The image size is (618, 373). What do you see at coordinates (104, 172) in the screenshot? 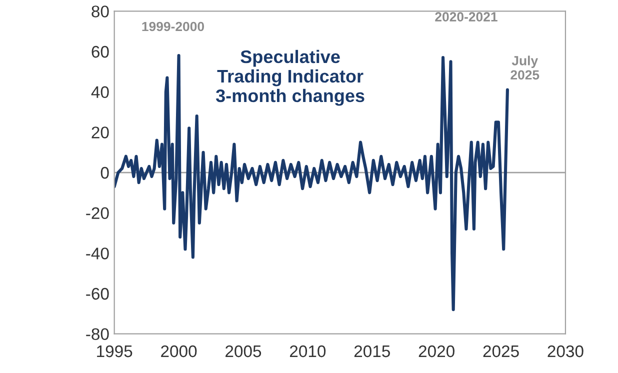
I see `y-tick-label: 0` at bounding box center [104, 172].